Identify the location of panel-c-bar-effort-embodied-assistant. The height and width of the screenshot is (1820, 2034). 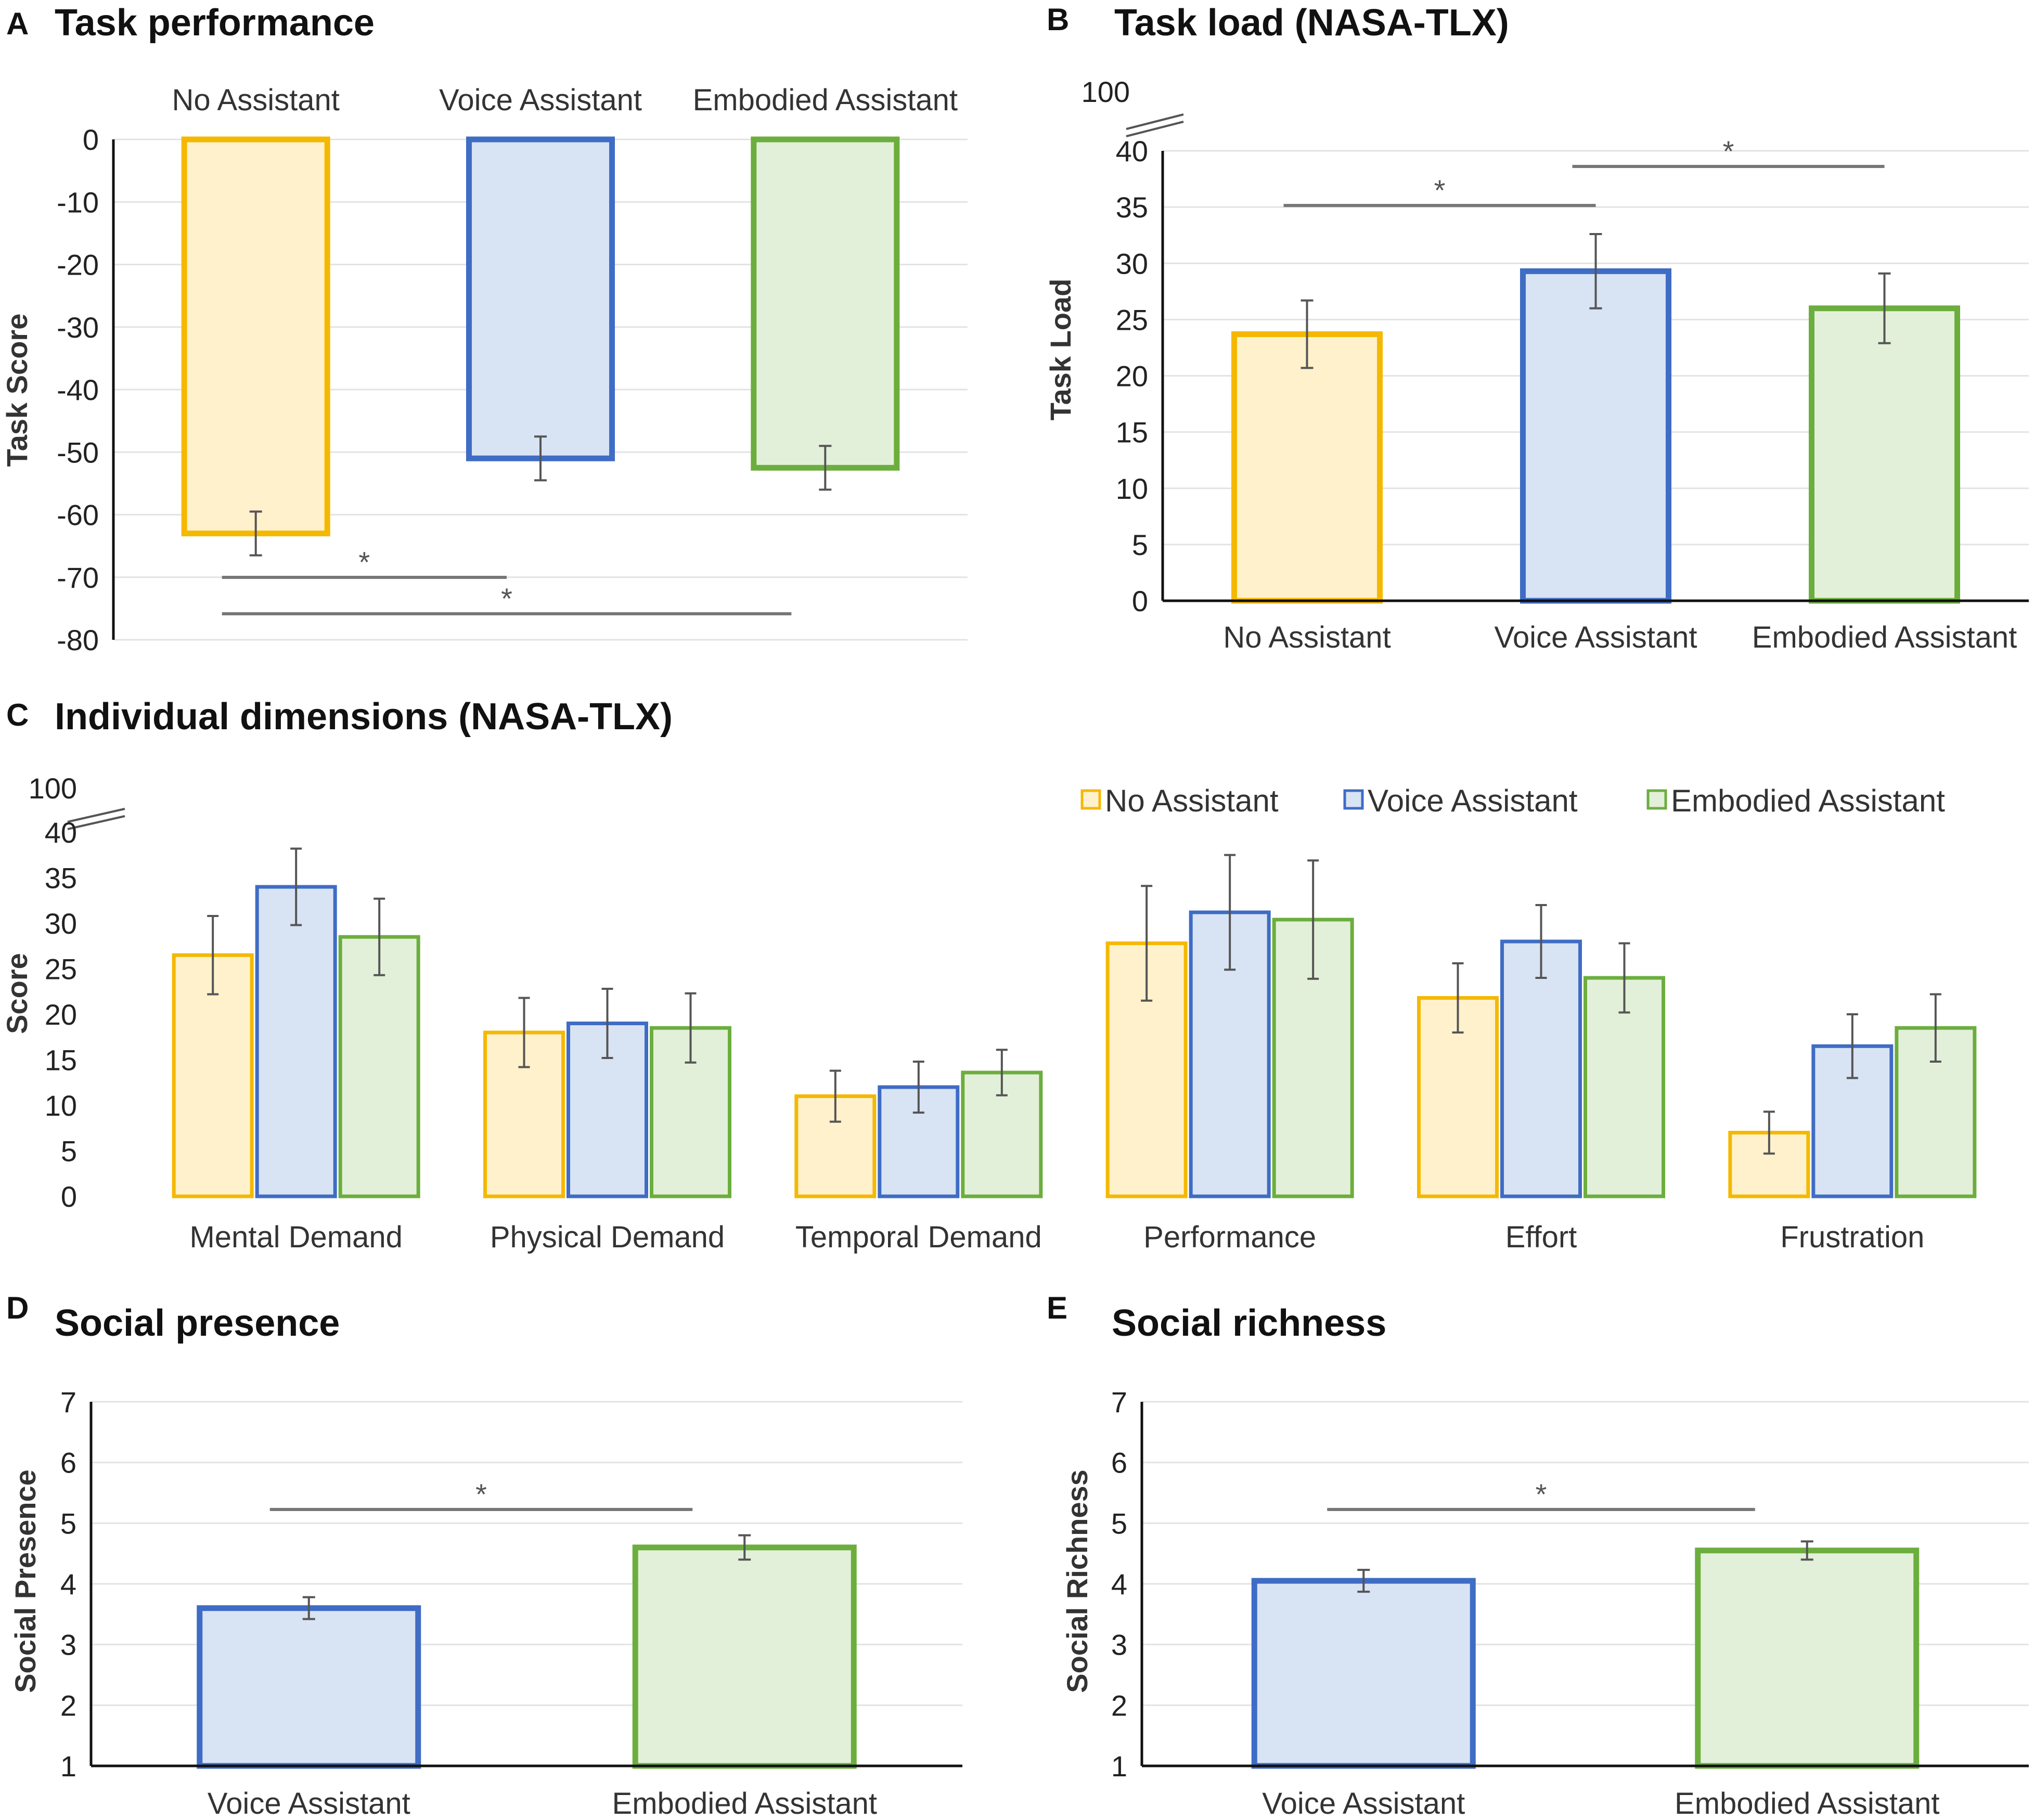
(1624, 1087).